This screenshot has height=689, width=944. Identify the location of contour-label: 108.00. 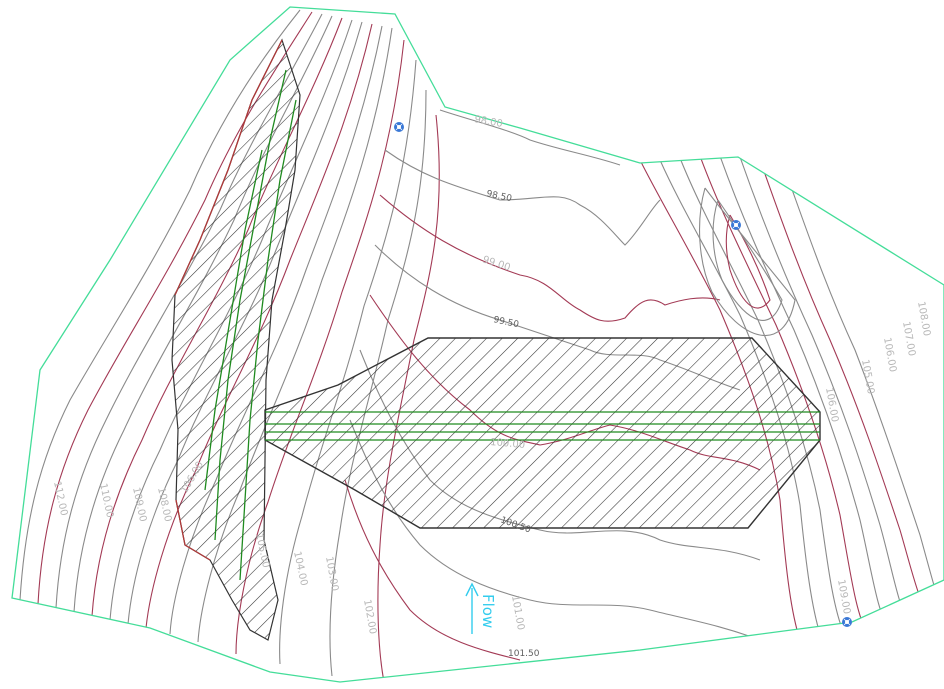
(923, 319).